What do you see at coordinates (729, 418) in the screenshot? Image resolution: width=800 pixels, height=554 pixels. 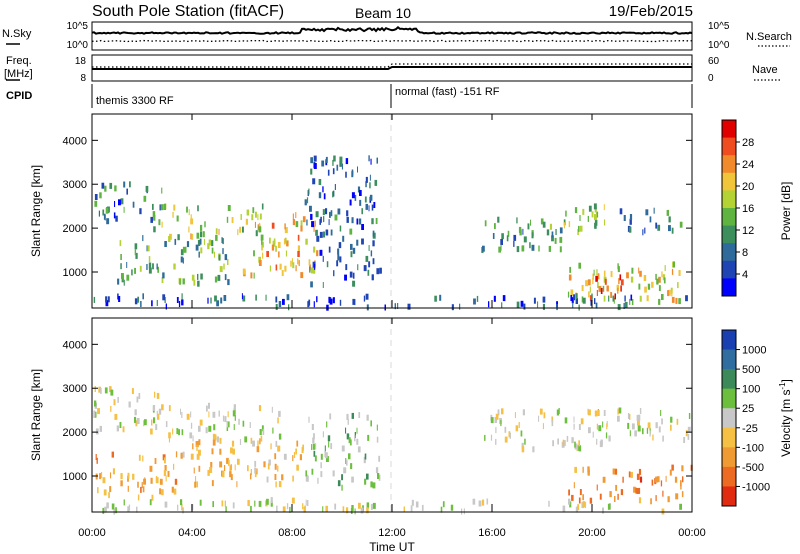 I see `colorbar-swatch` at bounding box center [729, 418].